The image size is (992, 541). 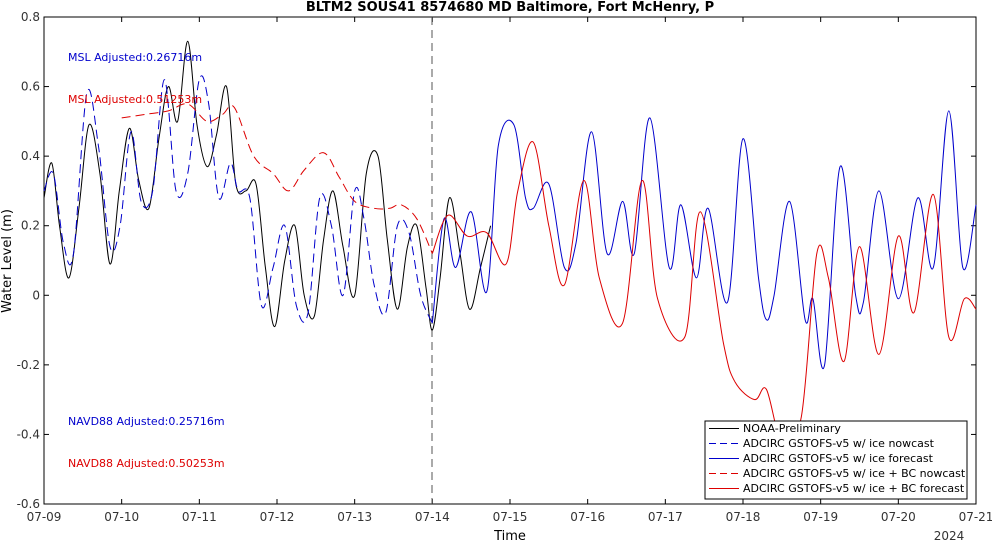 I want to click on x-tick-label: 07-17, so click(x=665, y=517).